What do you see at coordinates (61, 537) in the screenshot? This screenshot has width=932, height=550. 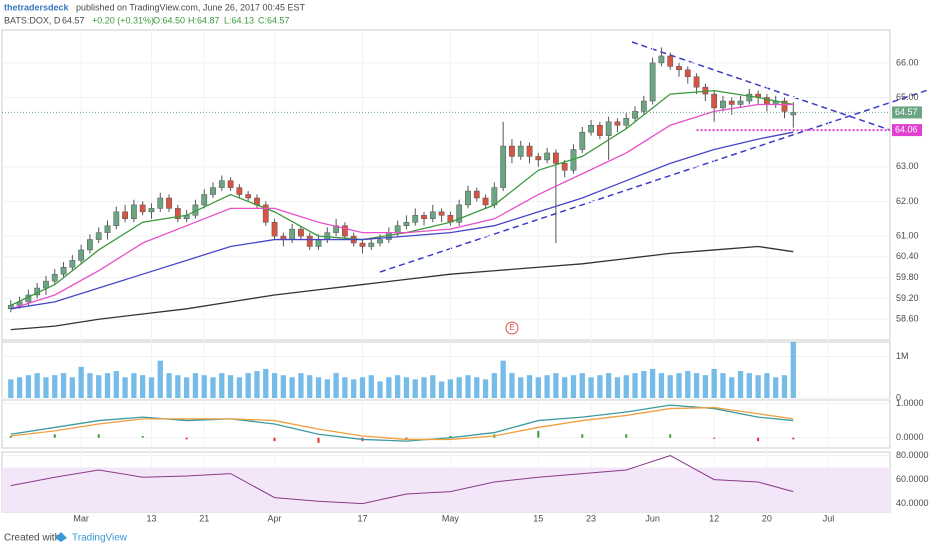 I see `logo` at bounding box center [61, 537].